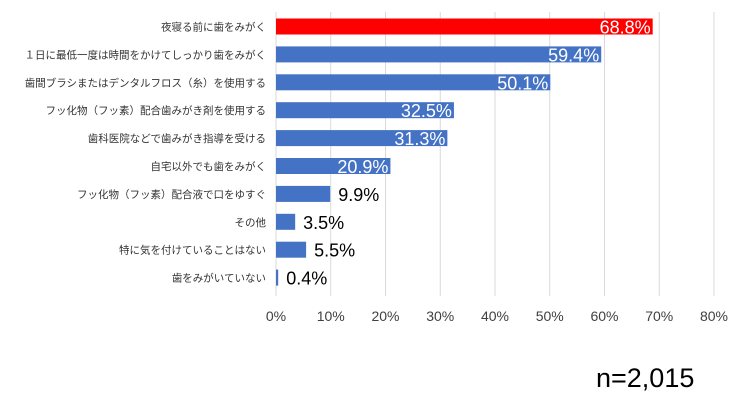 This screenshot has width=740, height=417. What do you see at coordinates (659, 316) in the screenshot?
I see `x-tick-label: 70%` at bounding box center [659, 316].